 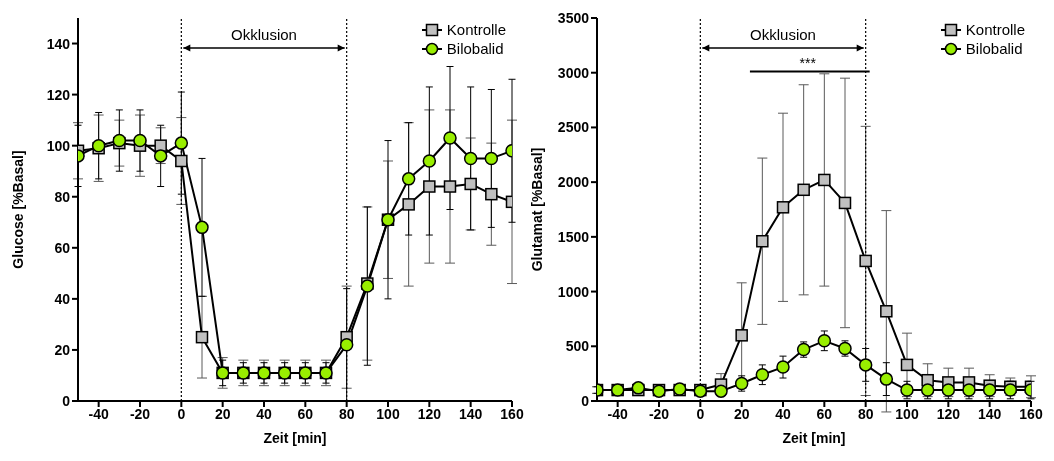 What do you see at coordinates (573, 236) in the screenshot?
I see `y-tick-label: 1500` at bounding box center [573, 236].